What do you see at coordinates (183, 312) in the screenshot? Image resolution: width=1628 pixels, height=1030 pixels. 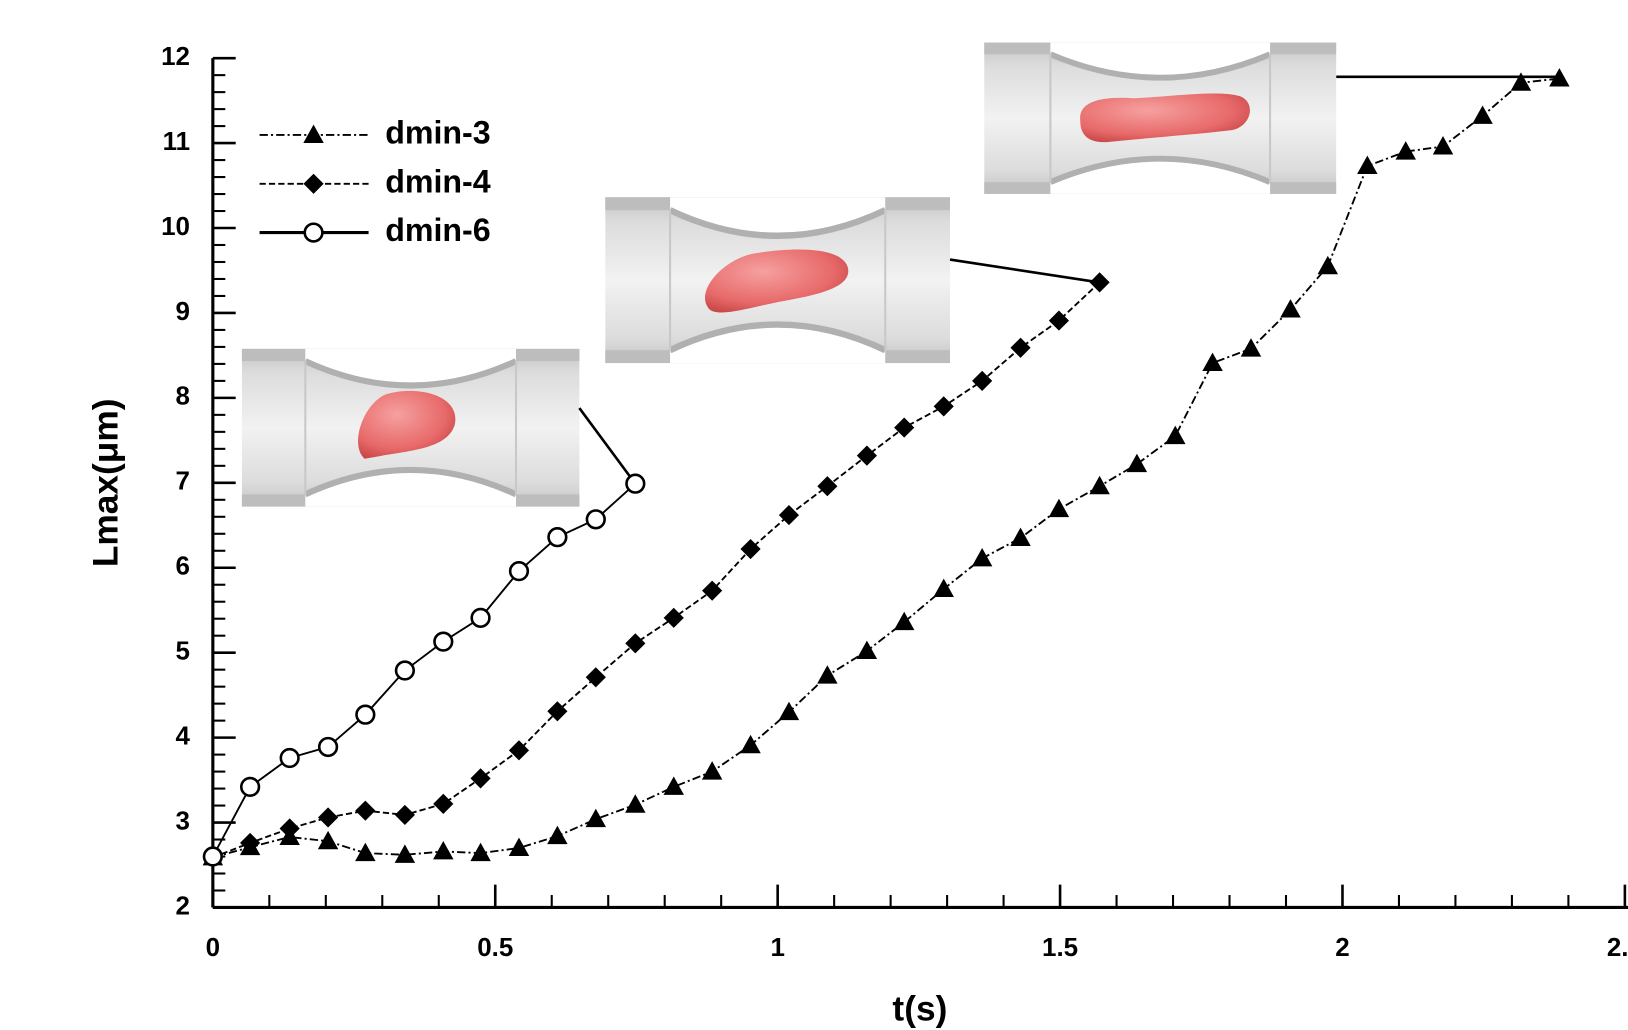 I see `y-tick-label: 9` at bounding box center [183, 312].